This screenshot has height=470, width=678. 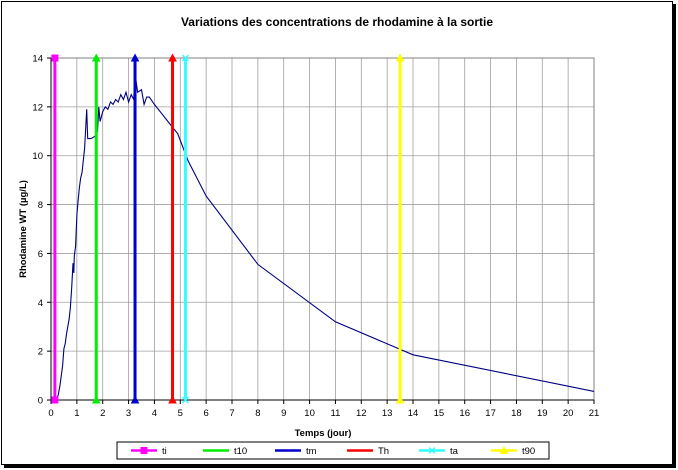 What do you see at coordinates (50, 413) in the screenshot?
I see `x-tick-label: 0` at bounding box center [50, 413].